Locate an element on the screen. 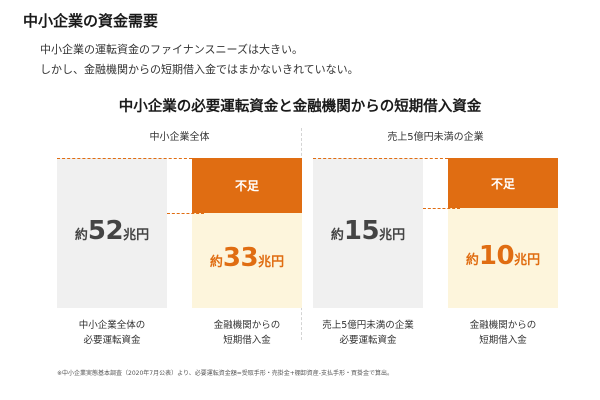 The height and width of the screenshot is (400, 600). panel-header: 売上5億円未満の企業 is located at coordinates (435, 137).